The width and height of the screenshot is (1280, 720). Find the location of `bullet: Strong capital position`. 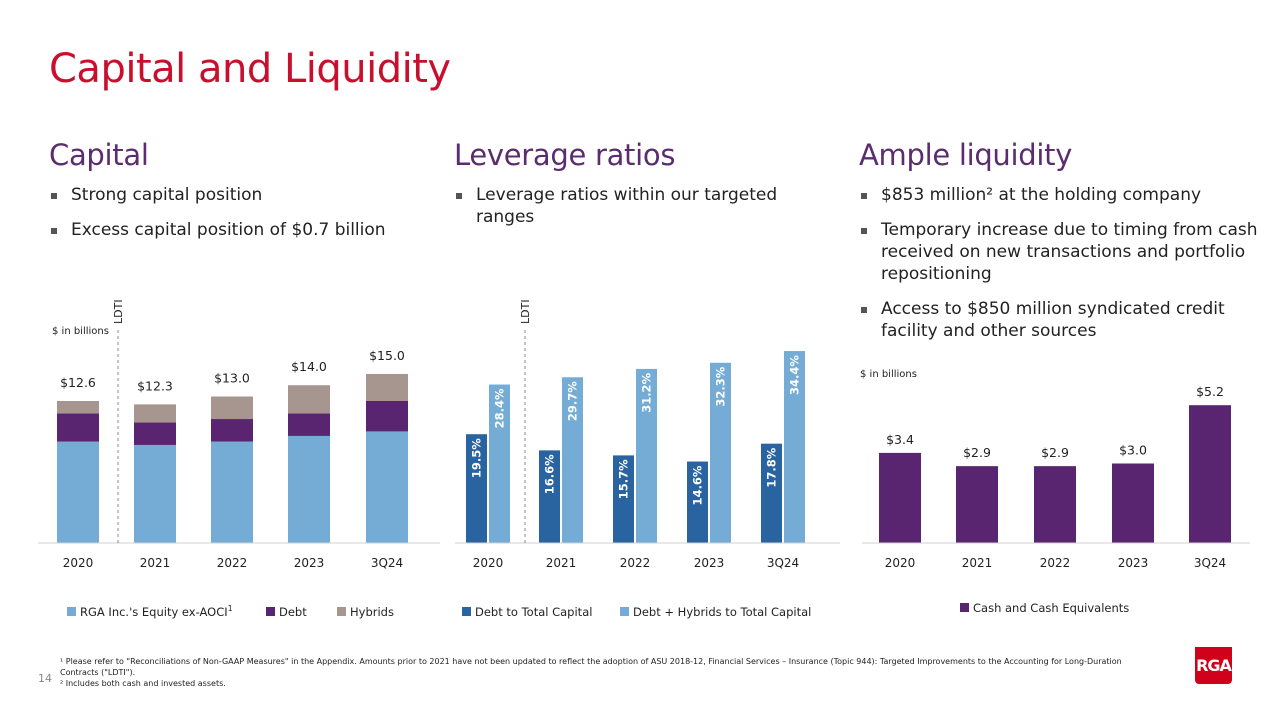

bullet: Strong capital position is located at coordinates (249, 195).